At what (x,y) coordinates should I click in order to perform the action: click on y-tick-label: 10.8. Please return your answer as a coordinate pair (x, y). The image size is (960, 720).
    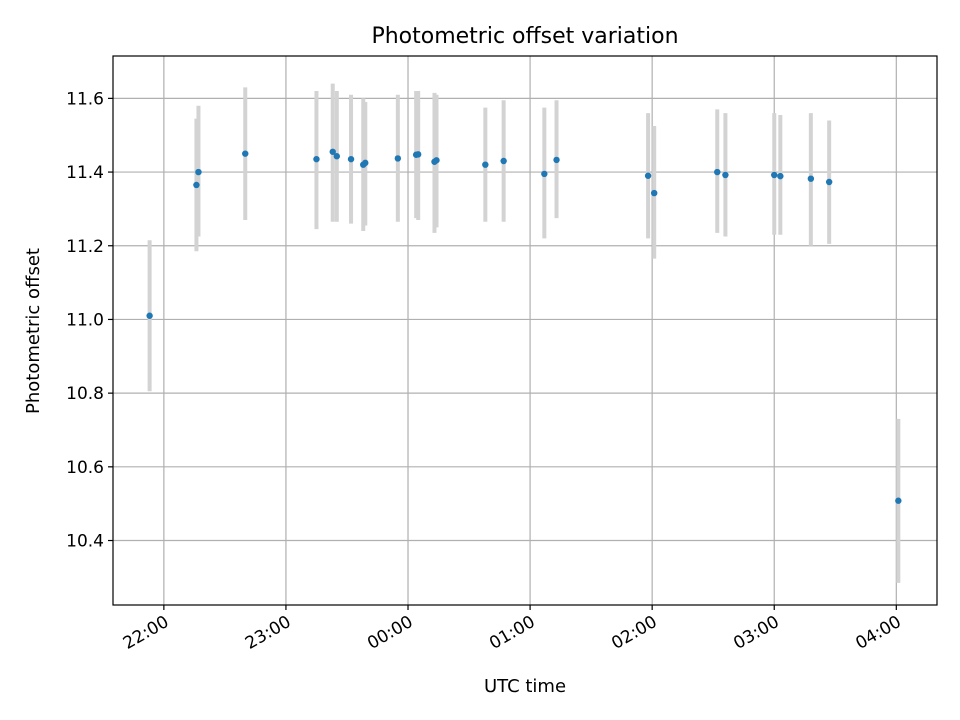
    Looking at the image, I should click on (85, 394).